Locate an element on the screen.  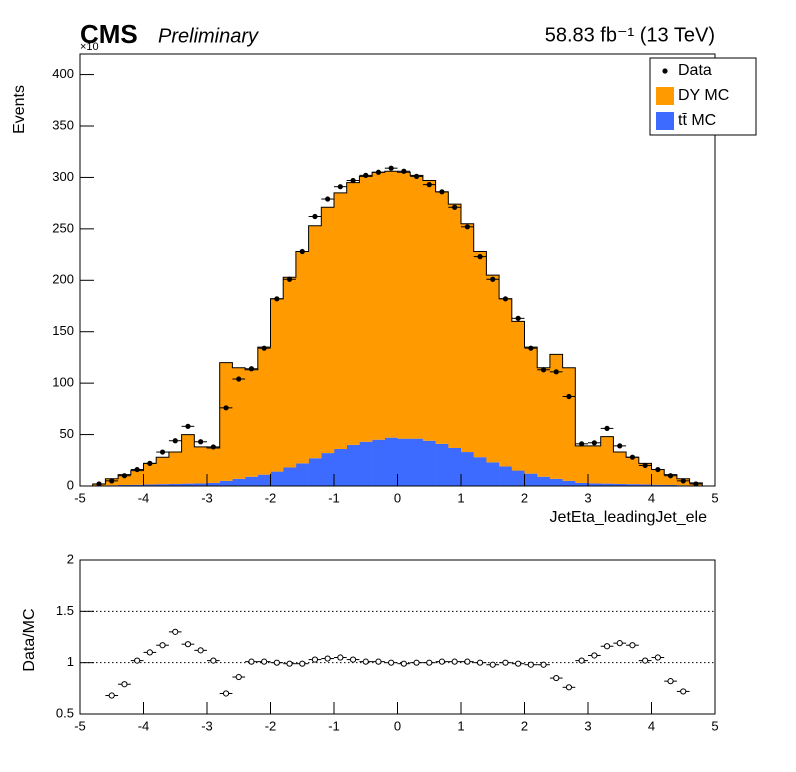
y-tick-label: 50 is located at coordinates (67, 433).